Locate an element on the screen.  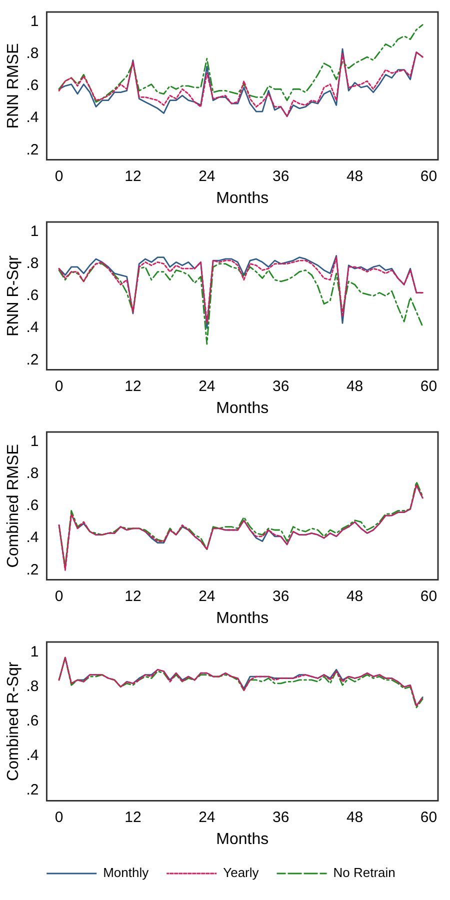
y-axis-title: Combined R-Sqr is located at coordinates (13, 721).